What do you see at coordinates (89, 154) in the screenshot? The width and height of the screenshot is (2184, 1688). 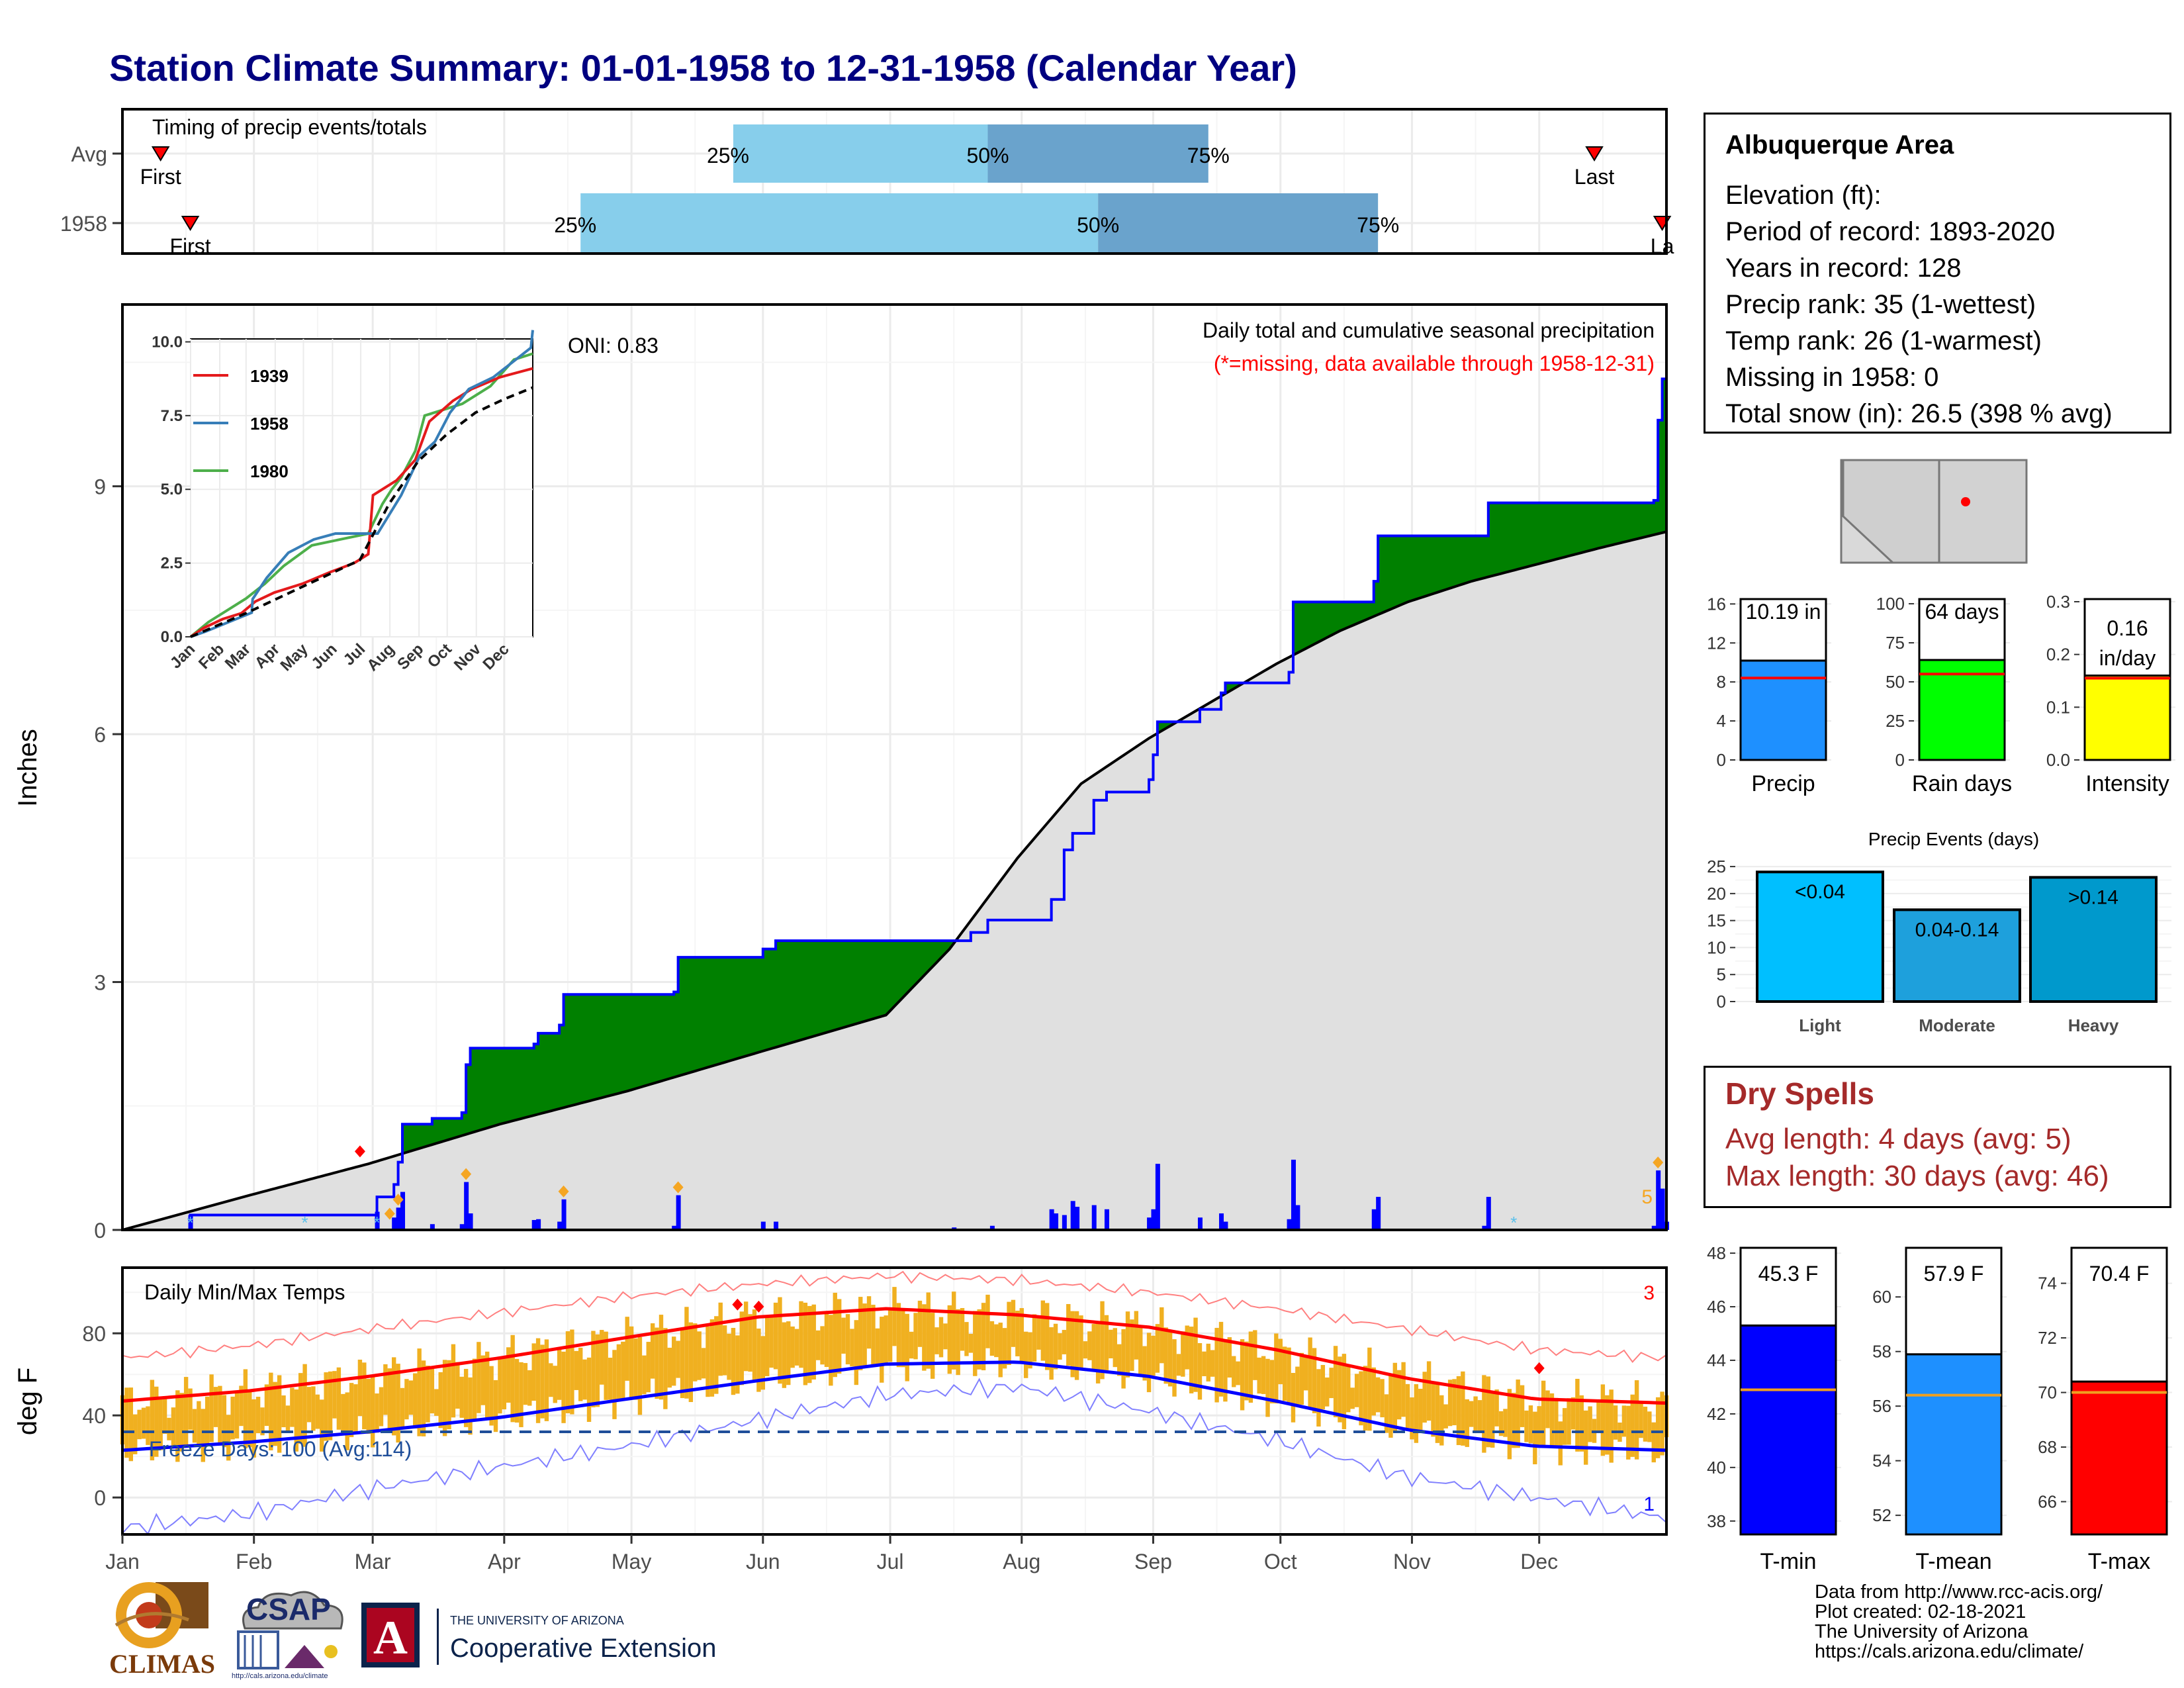 I see `timing-row-name: Avg` at bounding box center [89, 154].